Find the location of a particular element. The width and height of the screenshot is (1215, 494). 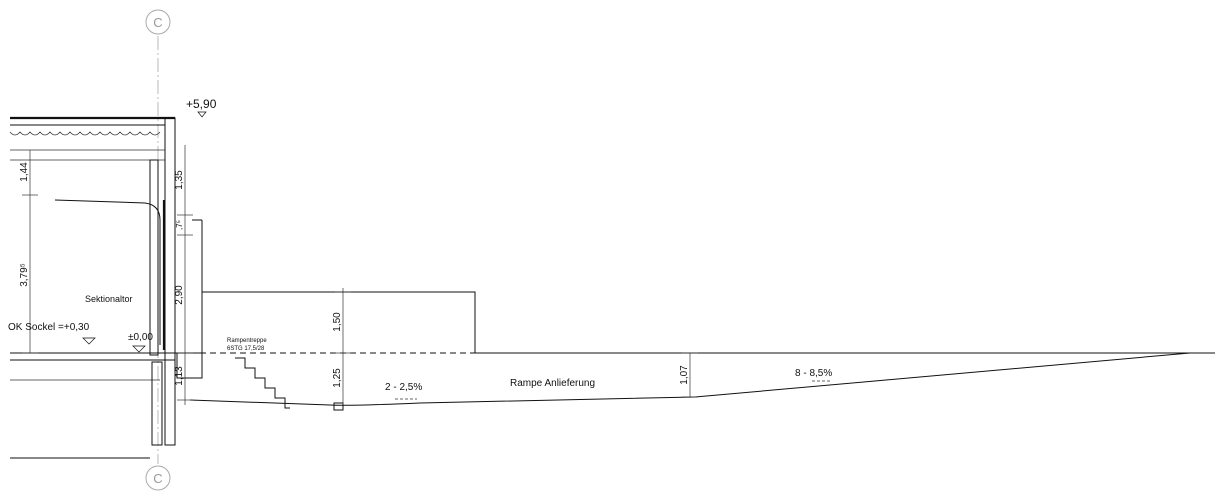

label: 6STG 17,5/28 is located at coordinates (246, 349).